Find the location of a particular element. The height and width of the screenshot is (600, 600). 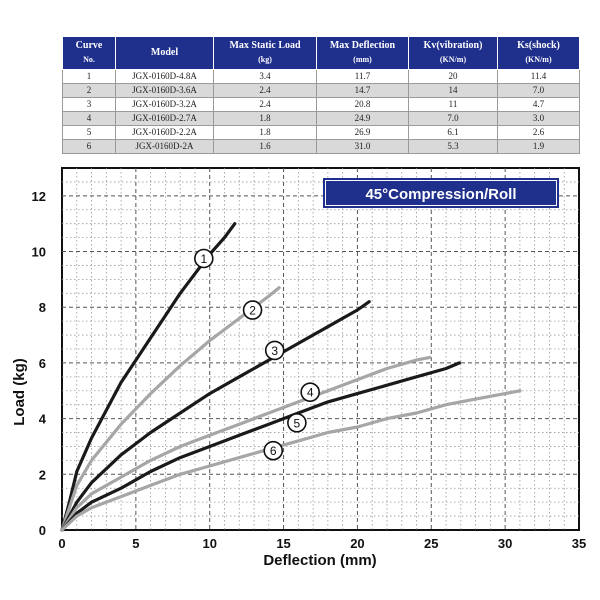

table-cell: 11.4 is located at coordinates (538, 76).